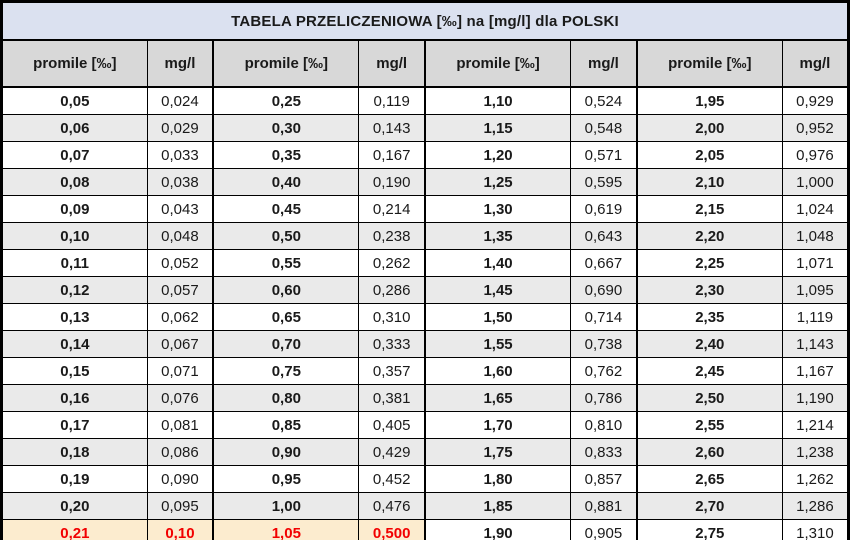 The height and width of the screenshot is (540, 850). What do you see at coordinates (286, 209) in the screenshot?
I see `cell-promile: 0,45` at bounding box center [286, 209].